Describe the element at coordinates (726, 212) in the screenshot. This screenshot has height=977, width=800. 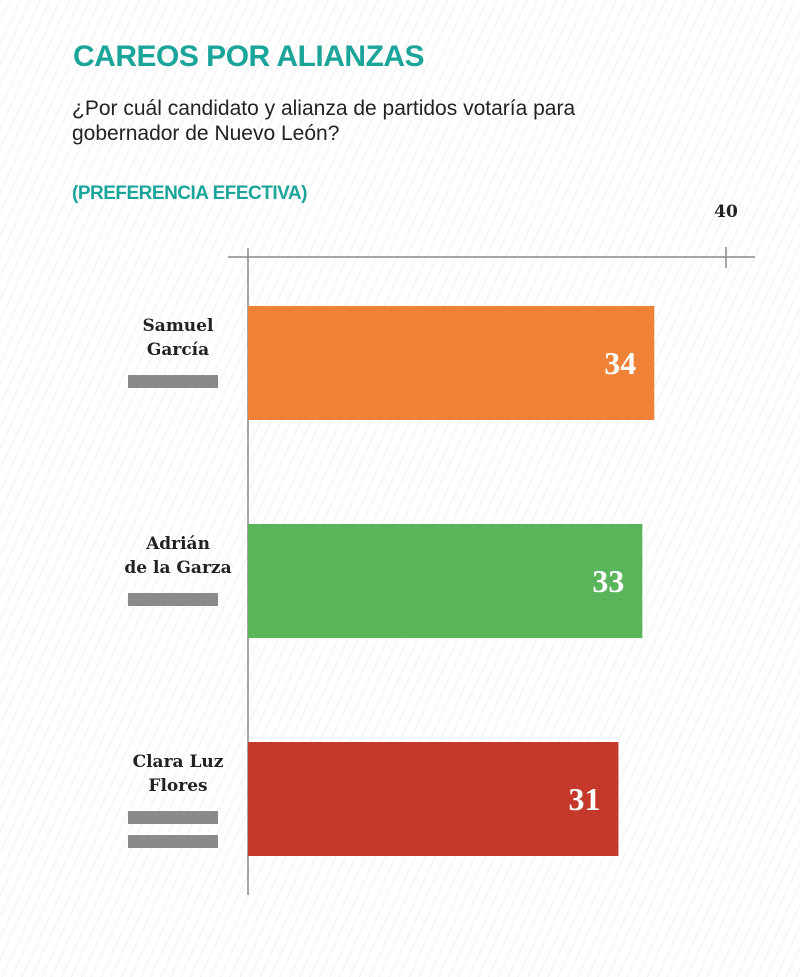
I see `x-tick-label-40: 40` at that location.